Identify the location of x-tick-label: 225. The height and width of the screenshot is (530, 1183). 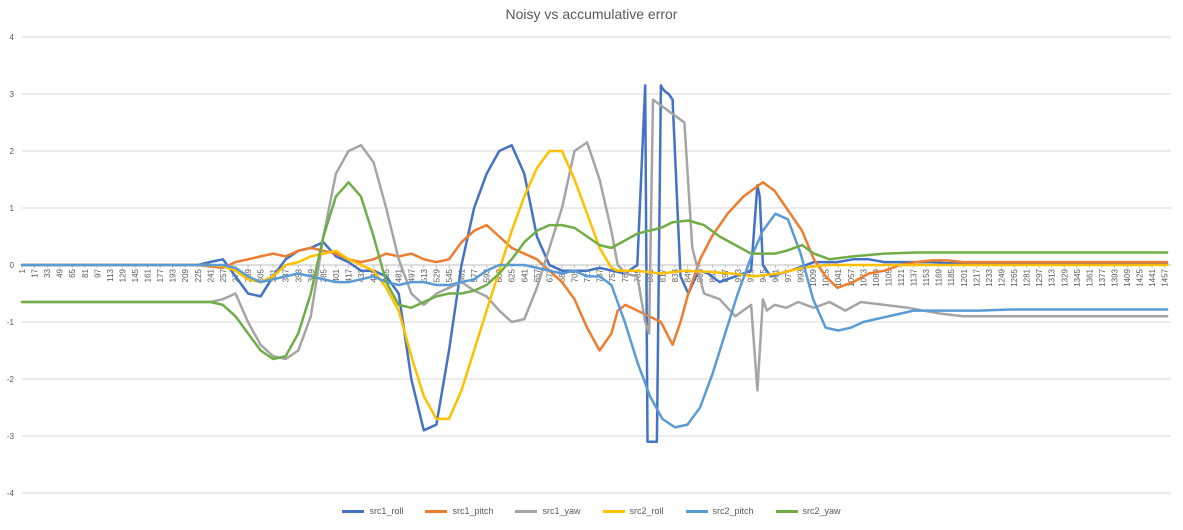
(198, 275).